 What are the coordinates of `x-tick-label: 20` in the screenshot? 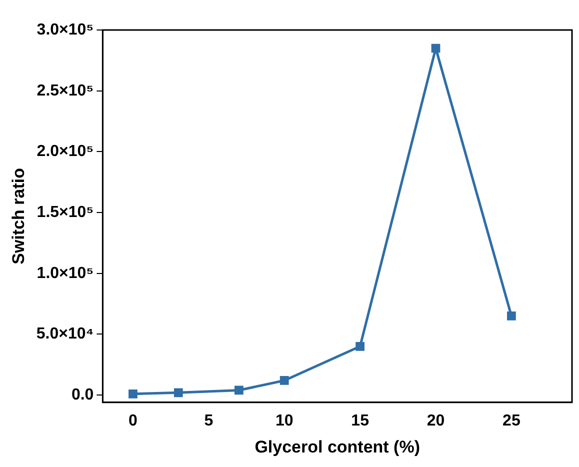 It's located at (435, 421).